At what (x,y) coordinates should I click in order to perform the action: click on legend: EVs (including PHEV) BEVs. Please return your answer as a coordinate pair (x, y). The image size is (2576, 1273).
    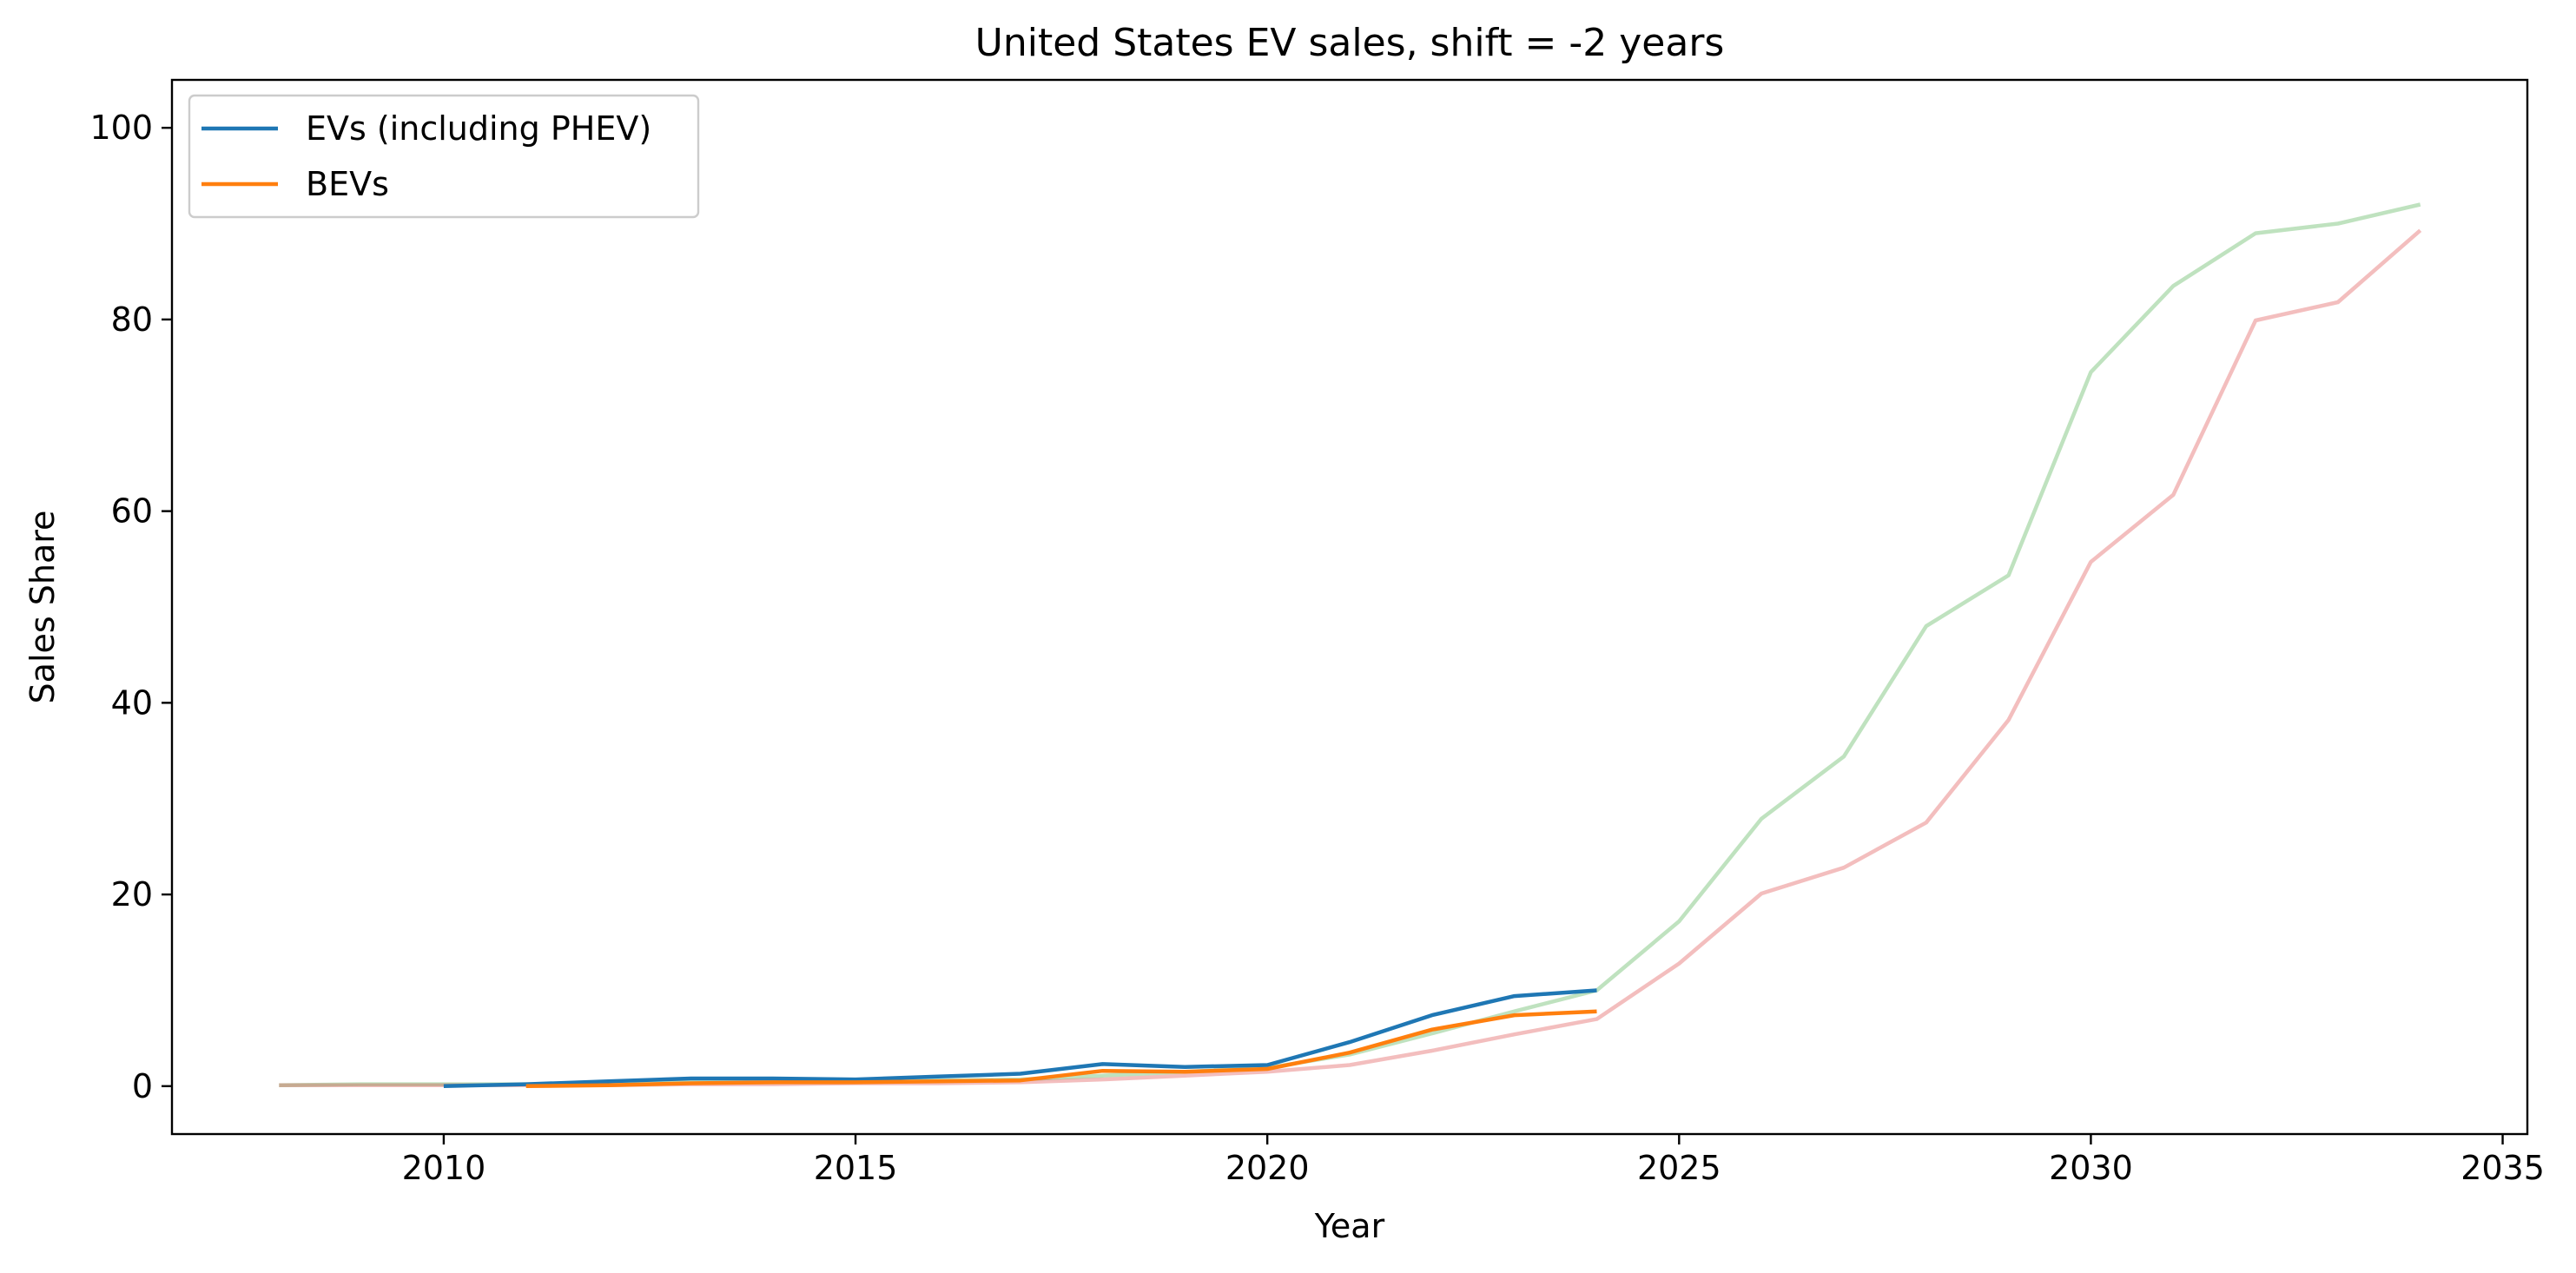
    Looking at the image, I should click on (444, 157).